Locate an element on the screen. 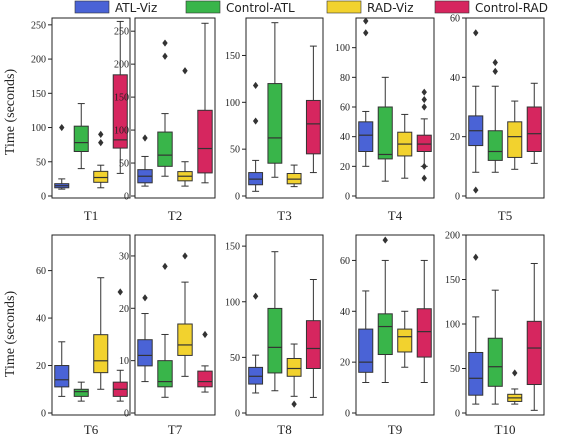 The image size is (580, 437). category-label: T1 is located at coordinates (91, 215).